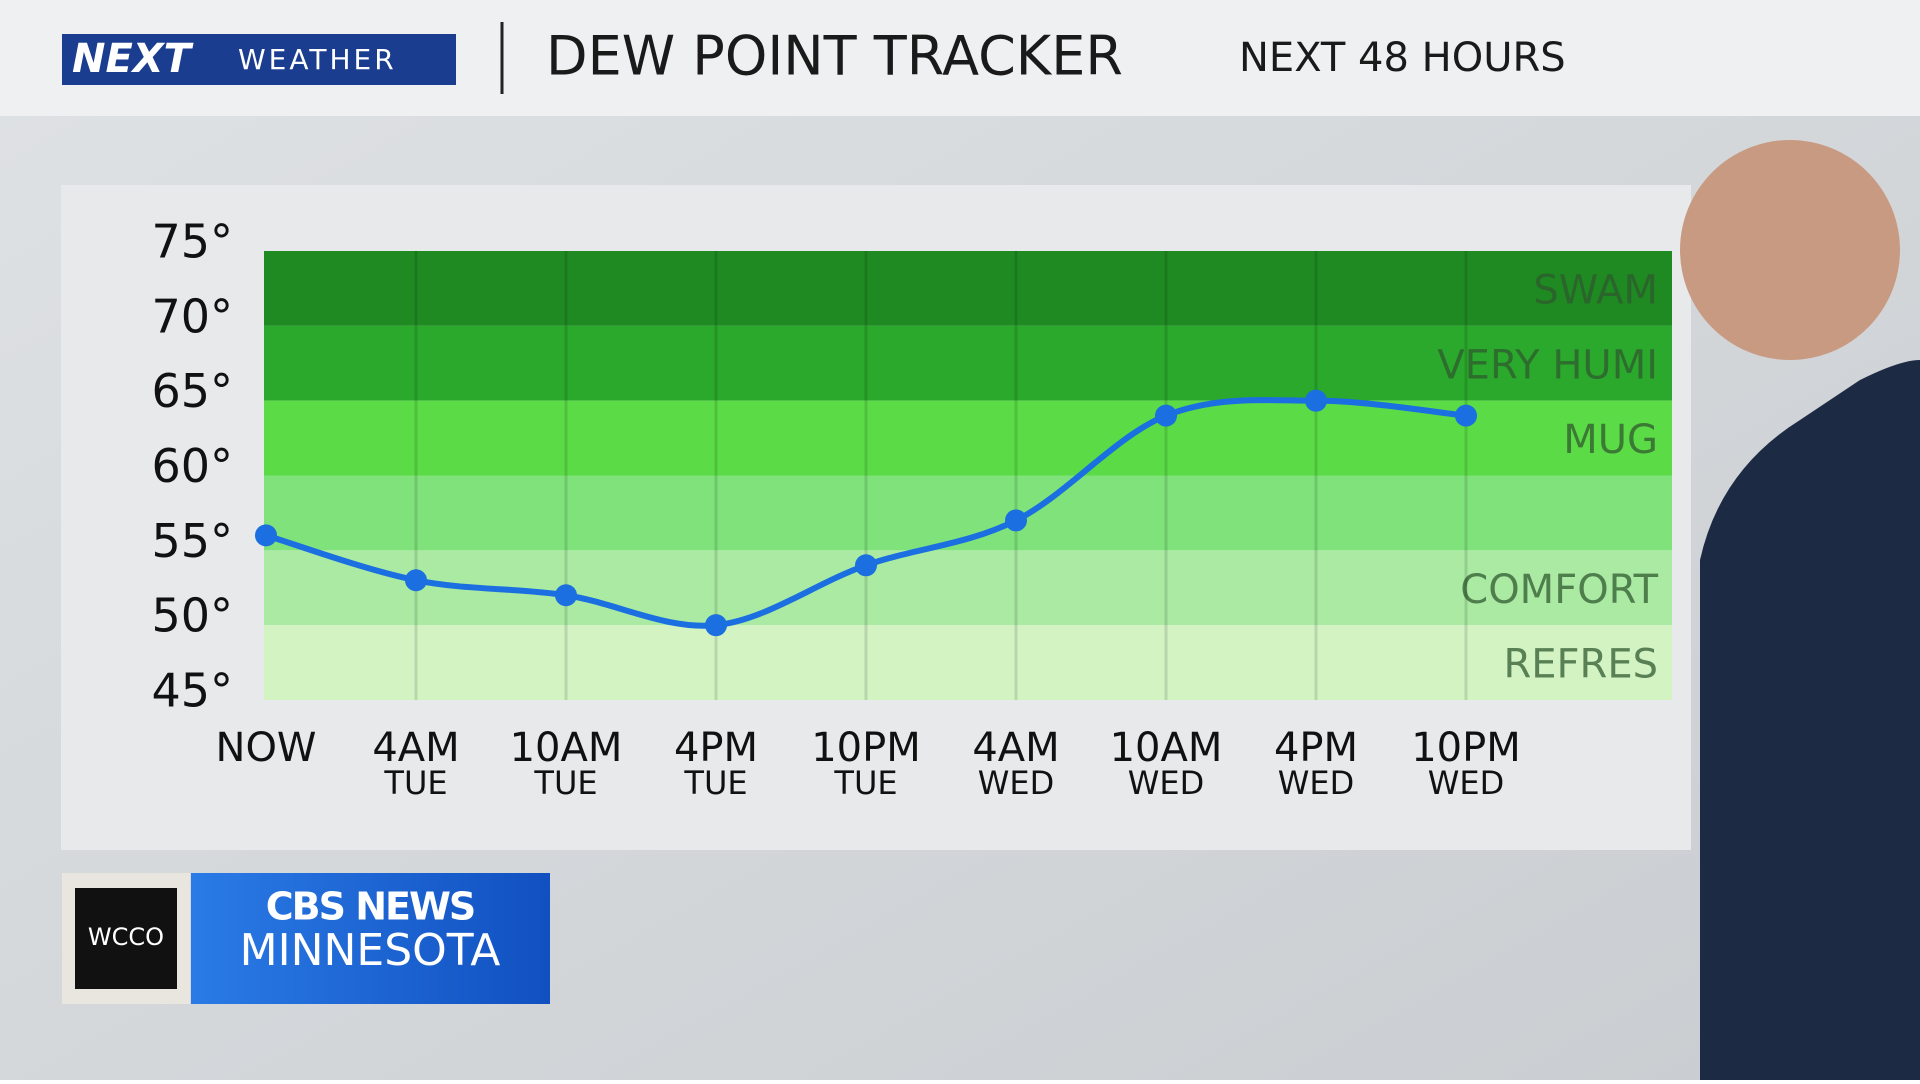 This screenshot has height=1084, width=1920. Describe the element at coordinates (1580, 665) in the screenshot. I see `band-label: REFRES` at that location.